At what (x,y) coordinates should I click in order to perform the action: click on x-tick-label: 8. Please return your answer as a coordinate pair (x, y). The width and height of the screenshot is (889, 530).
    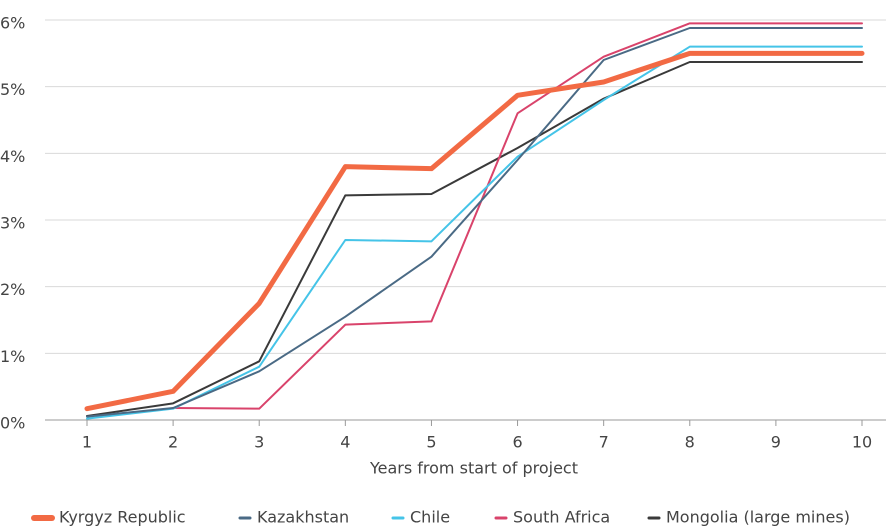
    Looking at the image, I should click on (690, 442).